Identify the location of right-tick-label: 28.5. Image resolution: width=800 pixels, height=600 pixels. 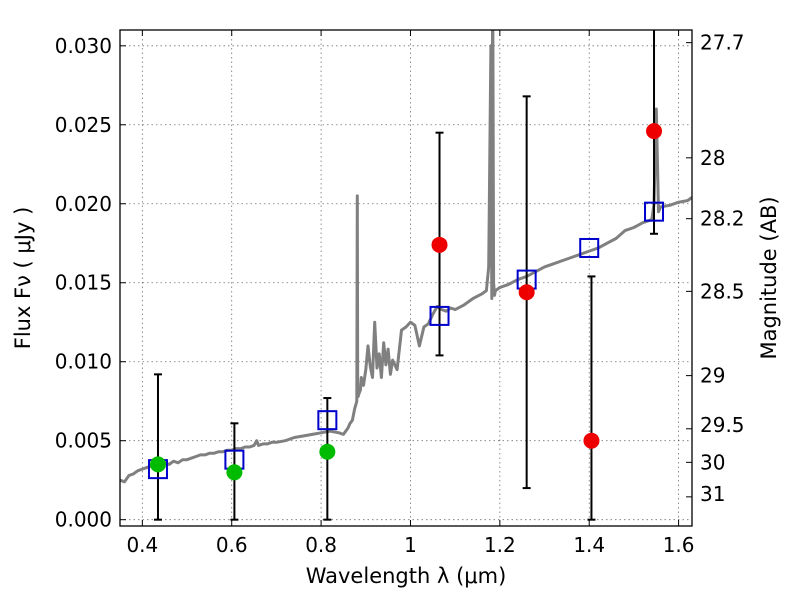
(722, 291).